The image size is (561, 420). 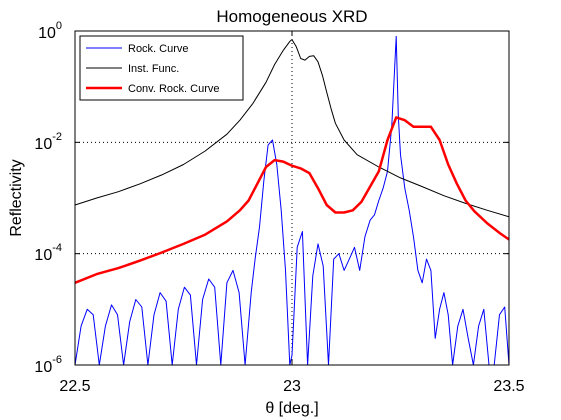 What do you see at coordinates (48, 198) in the screenshot?
I see `y-tick-labels: 10⁰ 10⁻² 10⁻⁴ 10⁻⁶` at bounding box center [48, 198].